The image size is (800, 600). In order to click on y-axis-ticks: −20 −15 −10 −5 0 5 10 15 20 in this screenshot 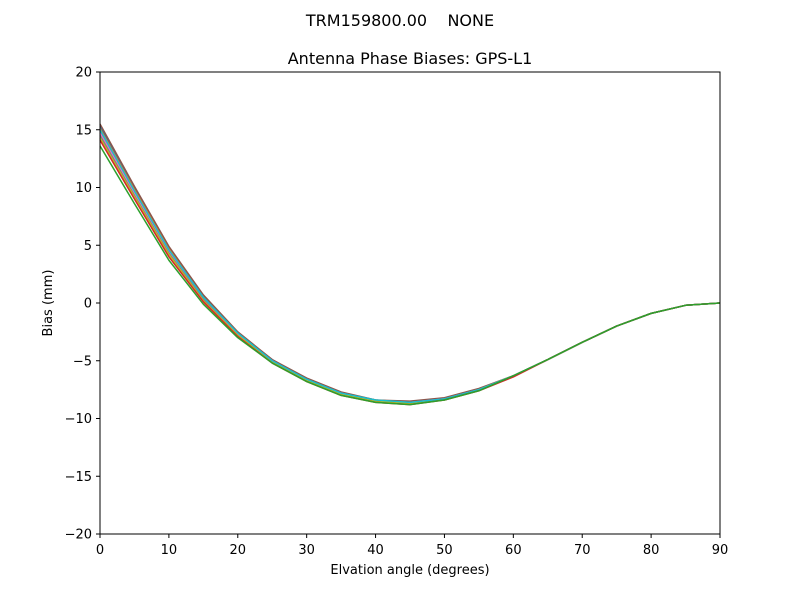, I will do `click(82, 304)`.